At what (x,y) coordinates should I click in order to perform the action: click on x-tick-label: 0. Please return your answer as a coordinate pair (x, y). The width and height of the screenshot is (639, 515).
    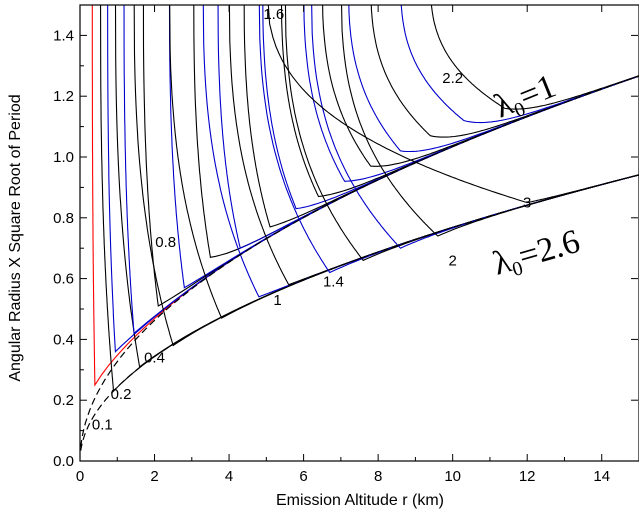
    Looking at the image, I should click on (80, 476).